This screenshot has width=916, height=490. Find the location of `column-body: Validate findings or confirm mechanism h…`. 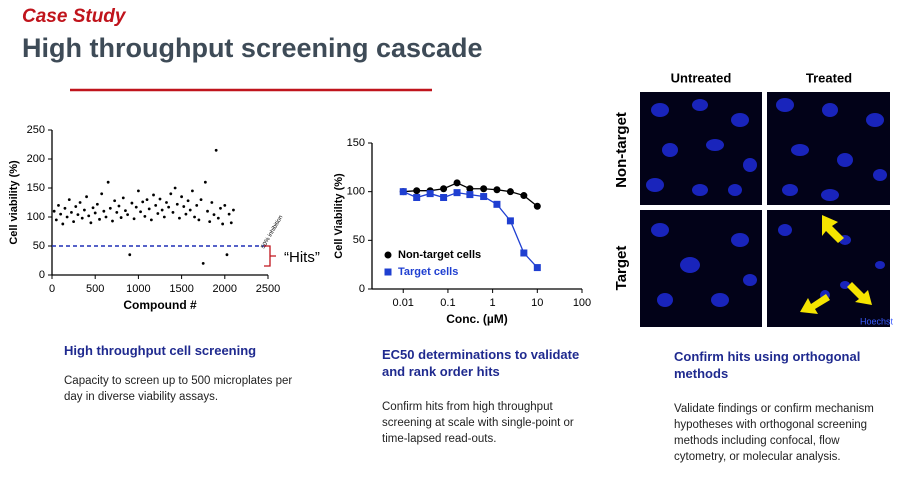

column-body: Validate findings or confirm mechanism h… is located at coordinates (774, 433).